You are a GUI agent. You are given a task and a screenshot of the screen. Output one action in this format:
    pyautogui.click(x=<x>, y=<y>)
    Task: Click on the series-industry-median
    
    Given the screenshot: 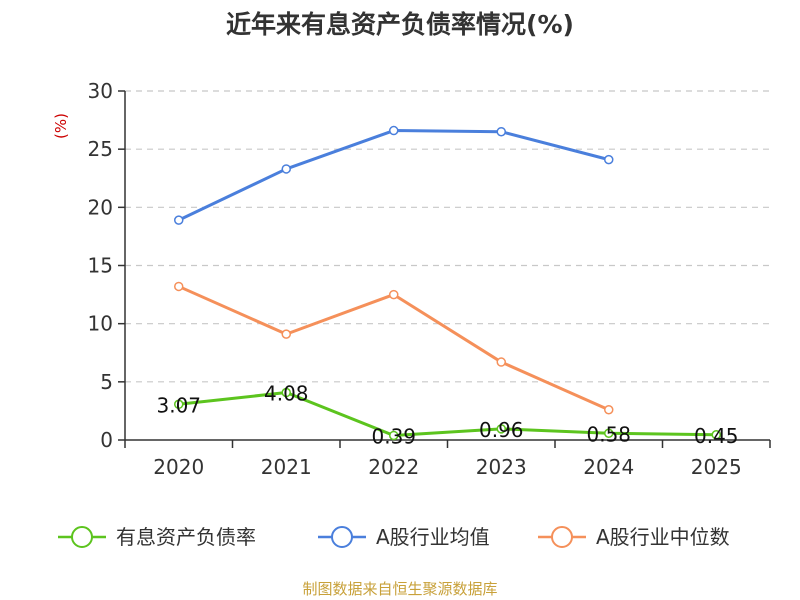 What is the action you would take?
    pyautogui.click(x=394, y=348)
    